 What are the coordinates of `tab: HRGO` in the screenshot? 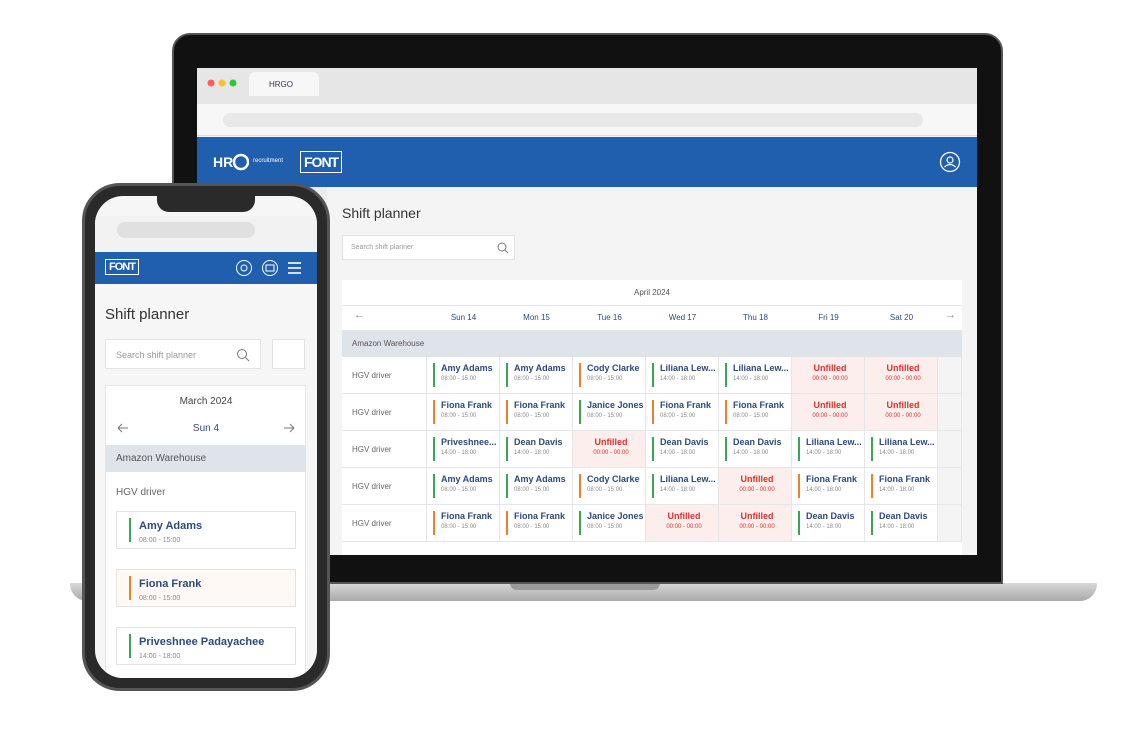 It's located at (284, 84).